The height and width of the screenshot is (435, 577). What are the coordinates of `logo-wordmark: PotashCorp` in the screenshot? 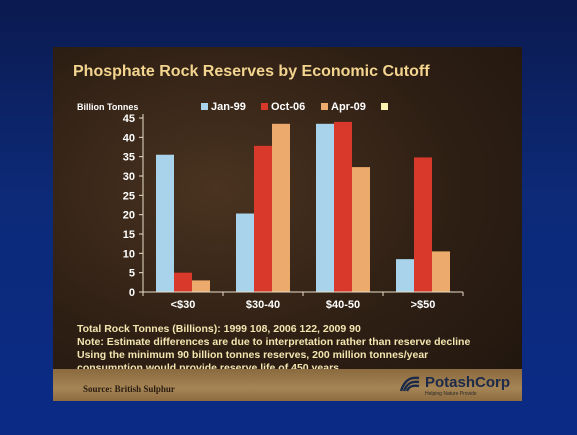 It's located at (468, 382).